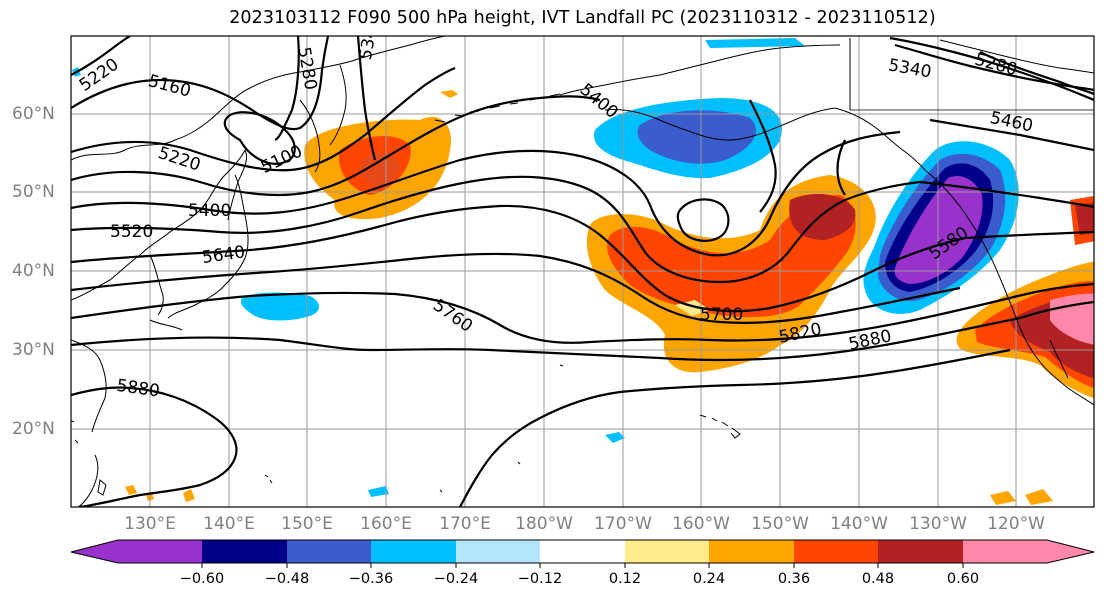 This screenshot has width=1105, height=601. What do you see at coordinates (625, 579) in the screenshot?
I see `colorbar-tick-label: 0.12` at bounding box center [625, 579].